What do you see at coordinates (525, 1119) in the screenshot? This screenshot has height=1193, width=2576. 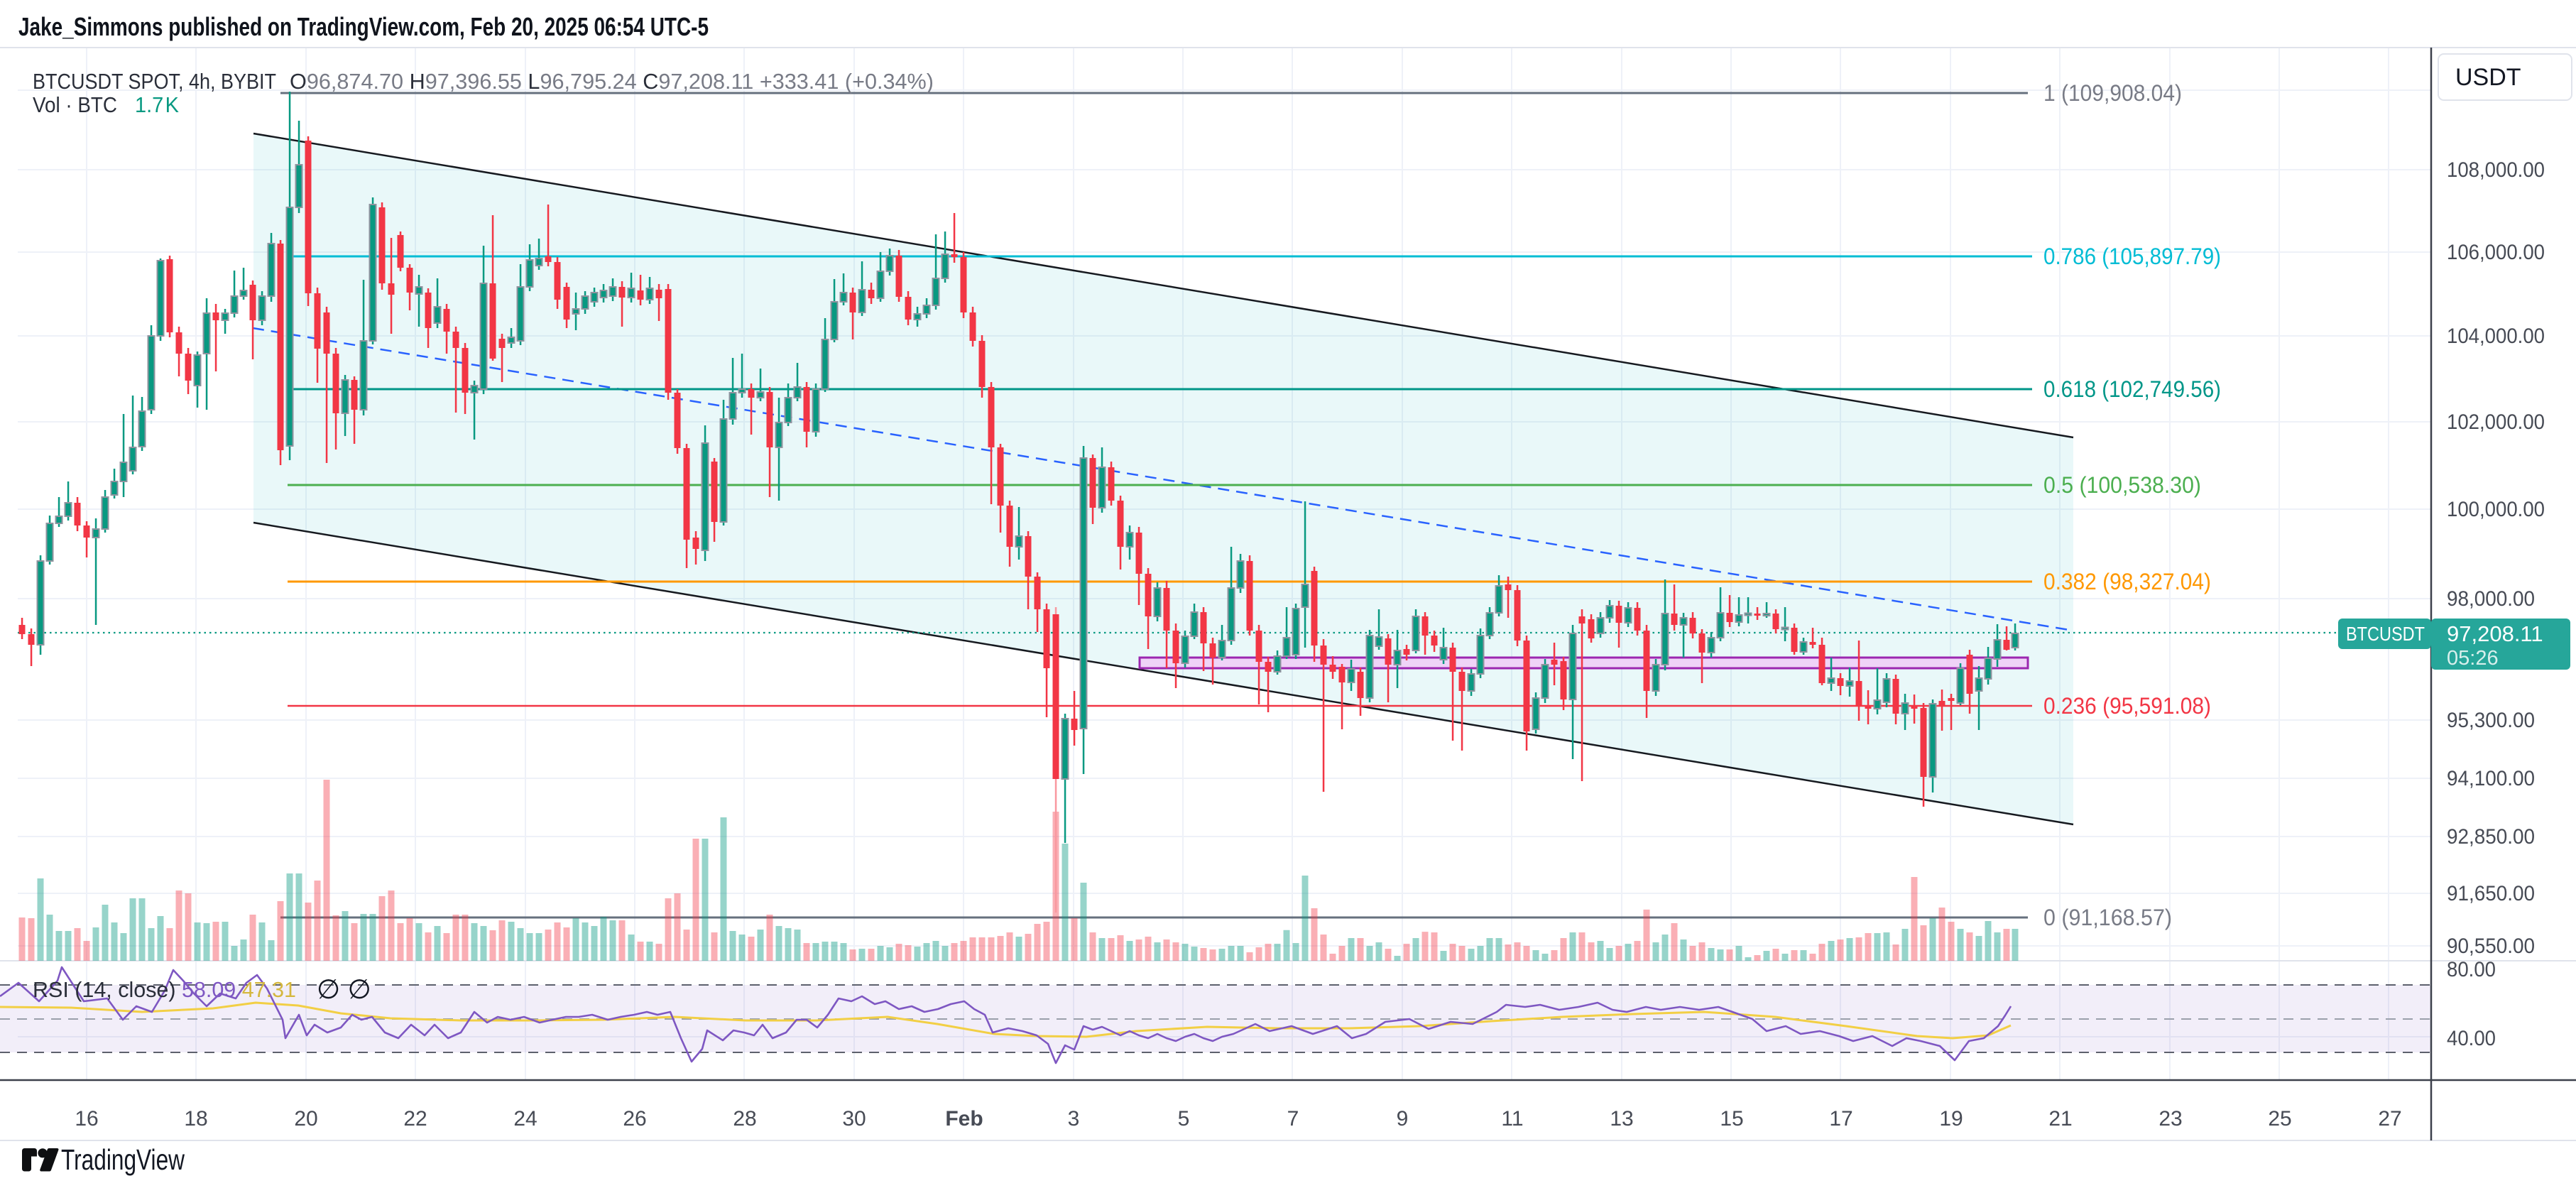 I see `svg-text: 24` at bounding box center [525, 1119].